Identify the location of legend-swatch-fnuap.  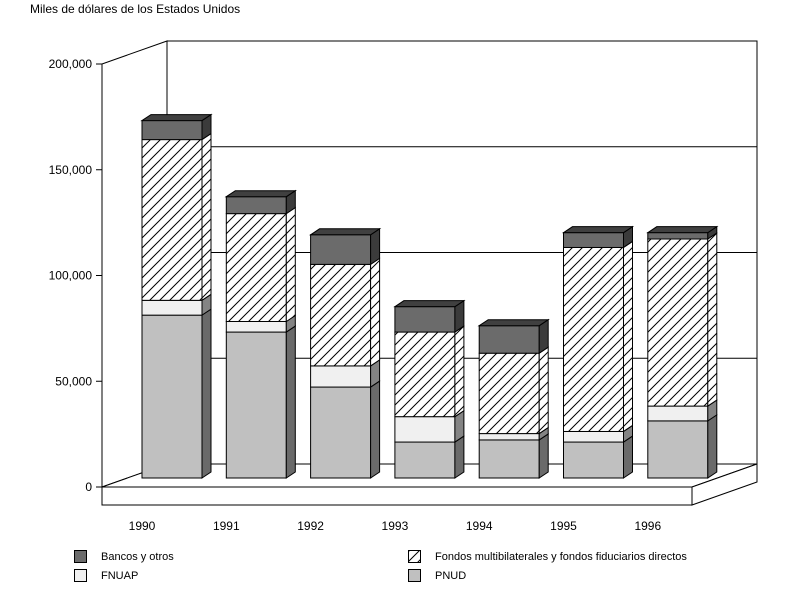
(80, 575).